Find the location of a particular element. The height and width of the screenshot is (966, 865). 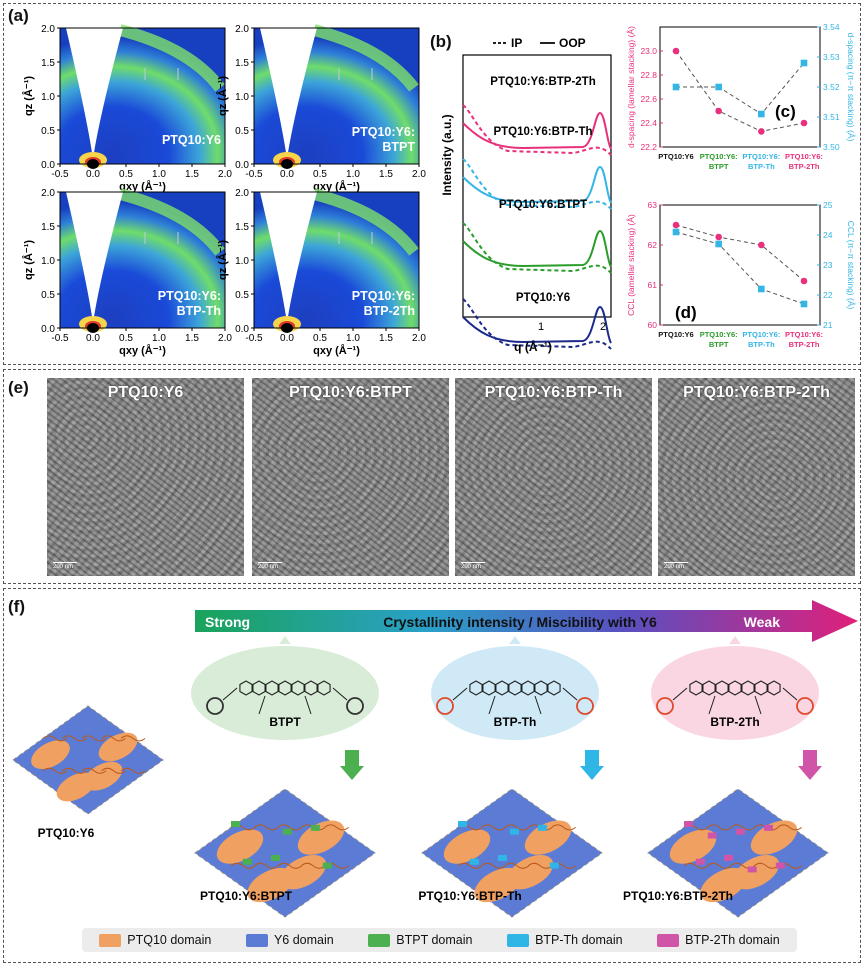

y-axis-label: qz (Å⁻¹) is located at coordinates (222, 96).